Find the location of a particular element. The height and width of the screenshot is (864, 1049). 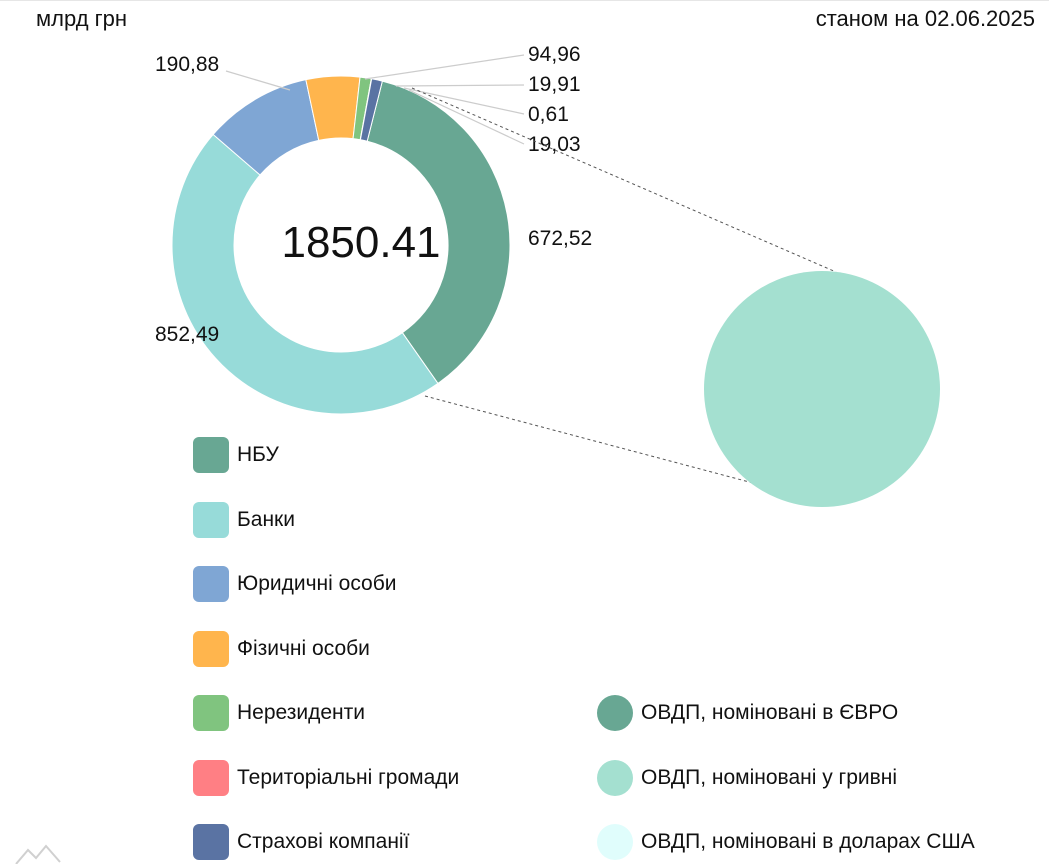

slice-label-банки: 852,49 is located at coordinates (187, 334).